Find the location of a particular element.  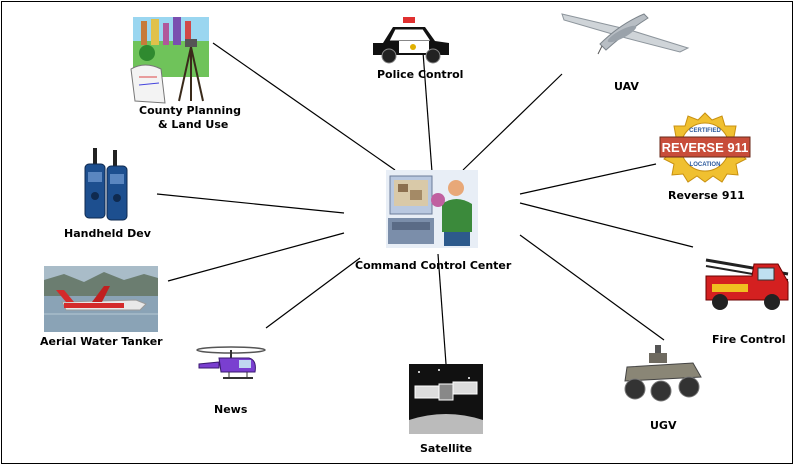

node-label: Satellite is located at coordinates (446, 448).